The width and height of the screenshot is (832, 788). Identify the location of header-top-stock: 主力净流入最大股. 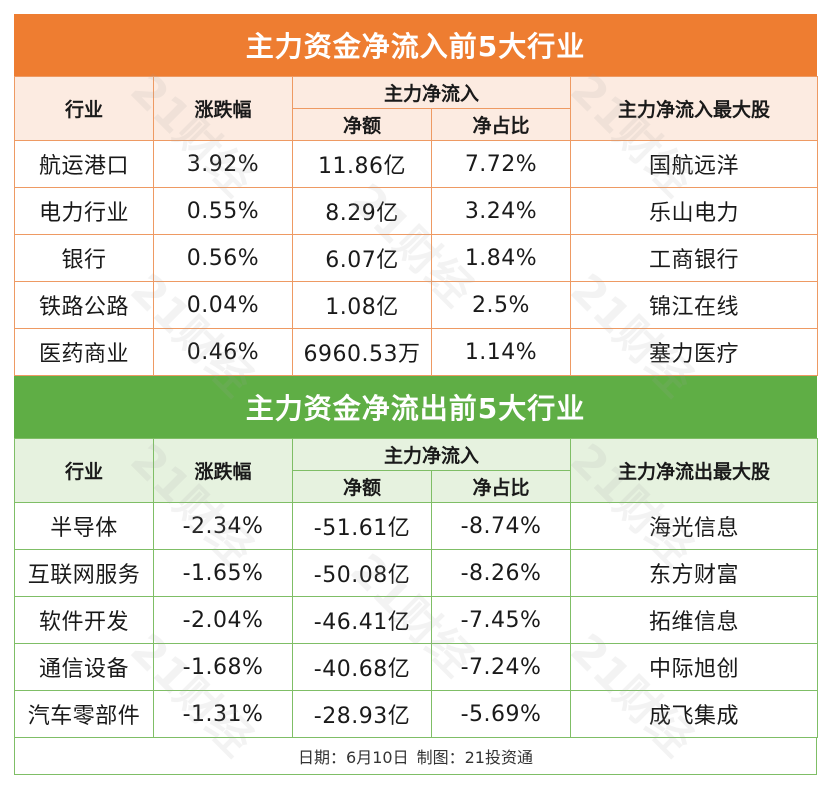
(694, 108).